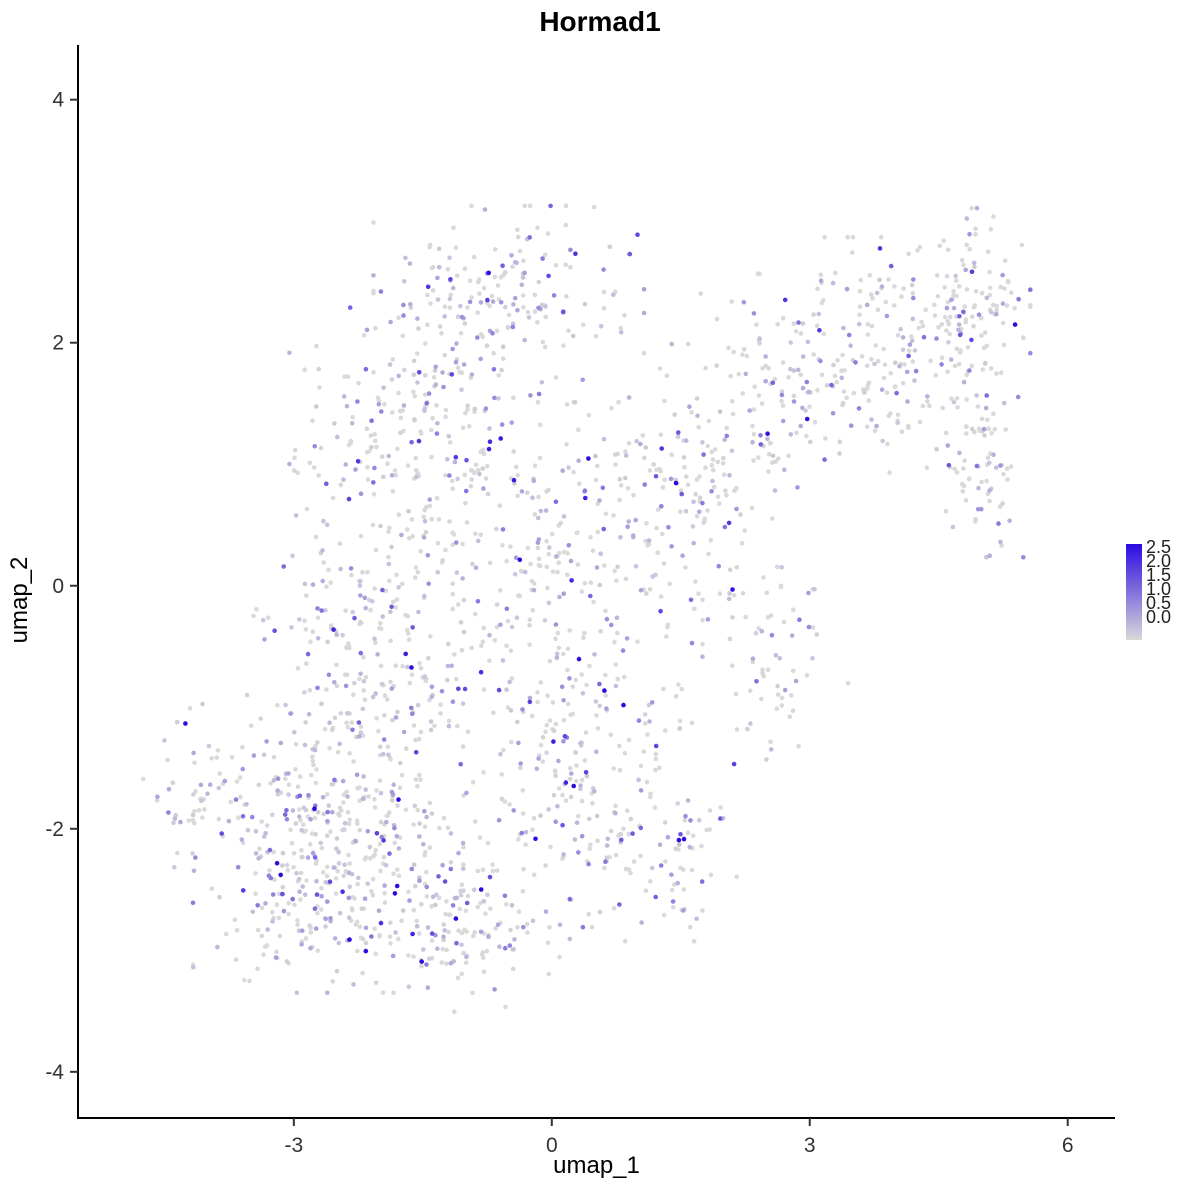 The image size is (1200, 1200). Describe the element at coordinates (58, 343) in the screenshot. I see `y-tick-label: 2` at that location.